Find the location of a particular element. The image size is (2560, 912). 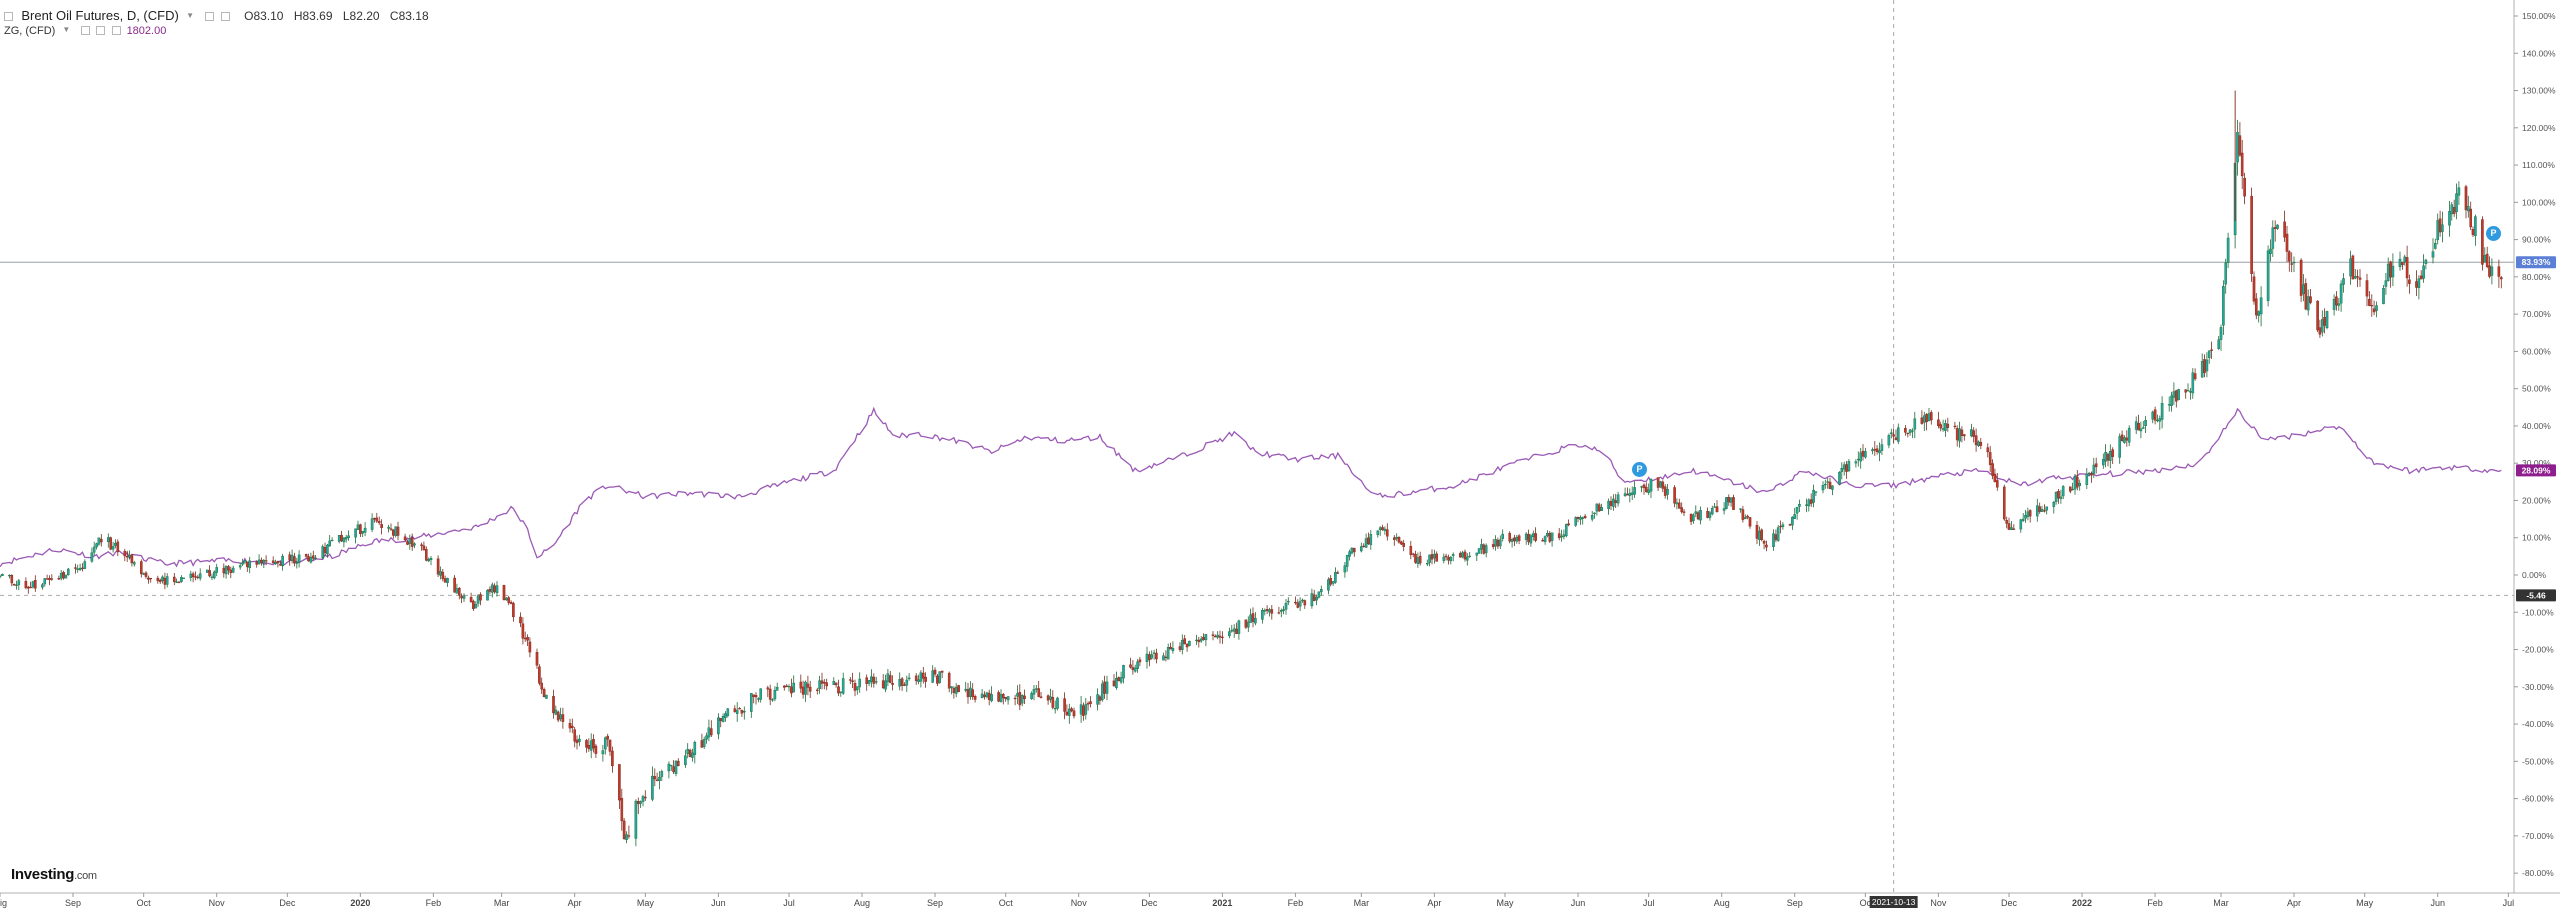

hide-series-icon is located at coordinates (210, 16).